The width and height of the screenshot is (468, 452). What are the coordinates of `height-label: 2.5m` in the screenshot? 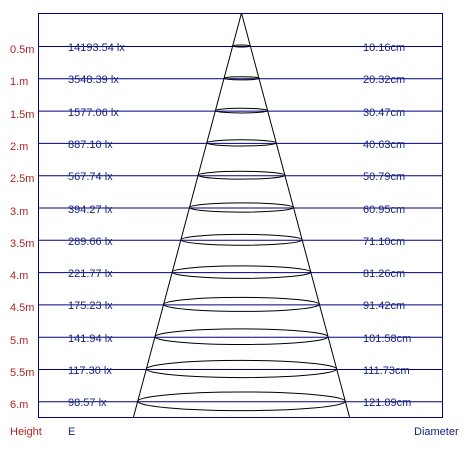 It's located at (22, 179).